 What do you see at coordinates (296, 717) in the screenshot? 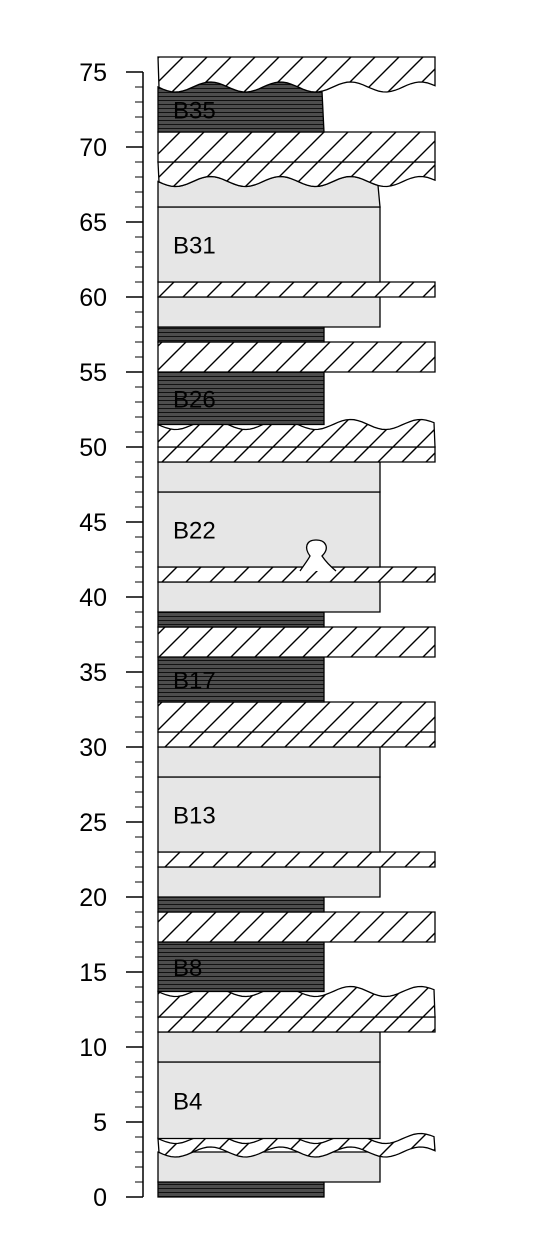
I see `bed-hatch-b16` at bounding box center [296, 717].